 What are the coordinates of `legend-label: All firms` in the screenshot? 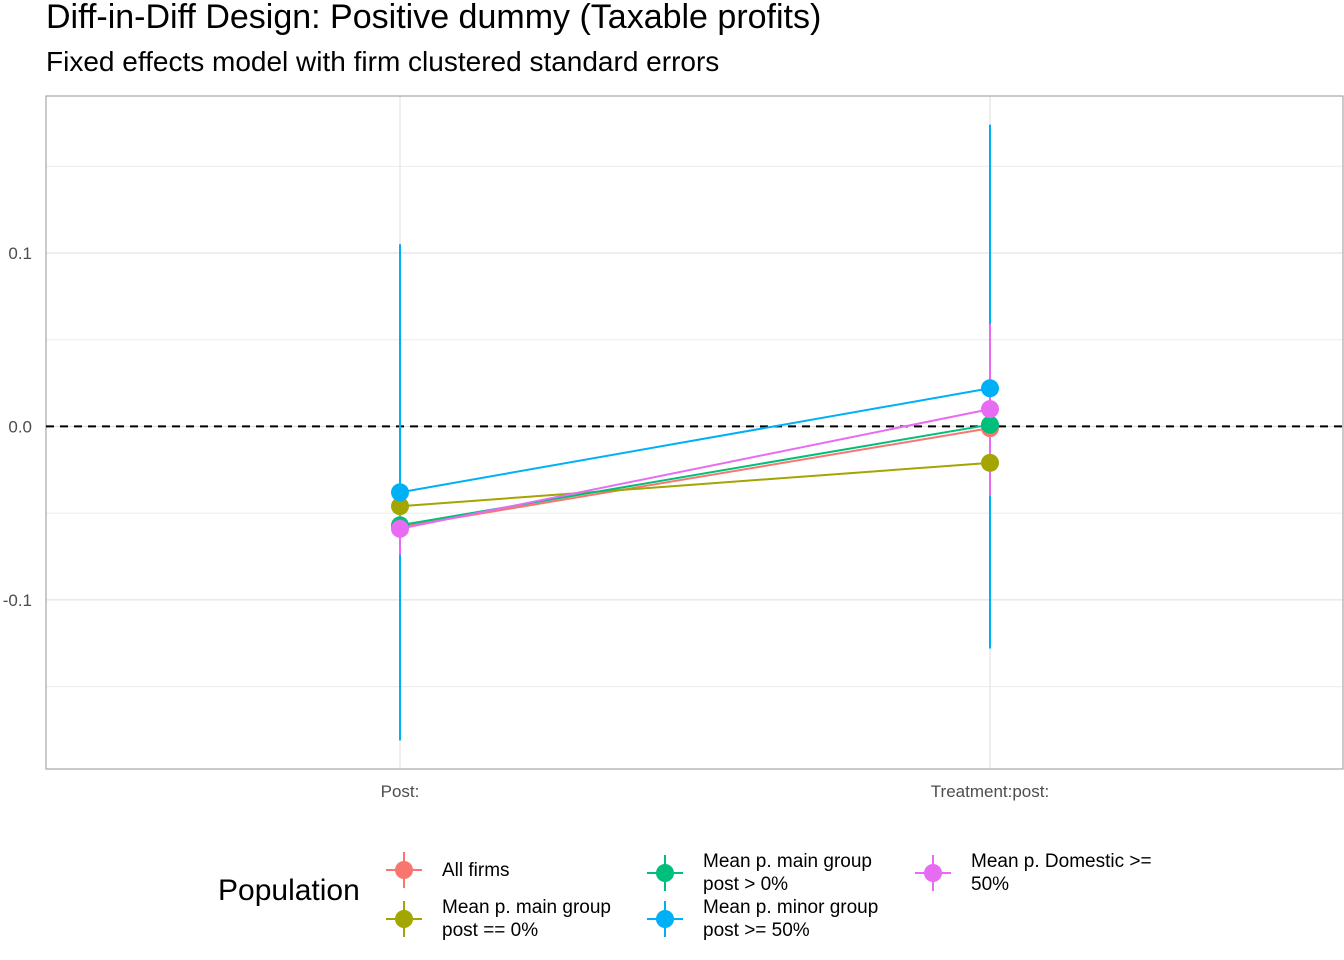 It's located at (476, 870).